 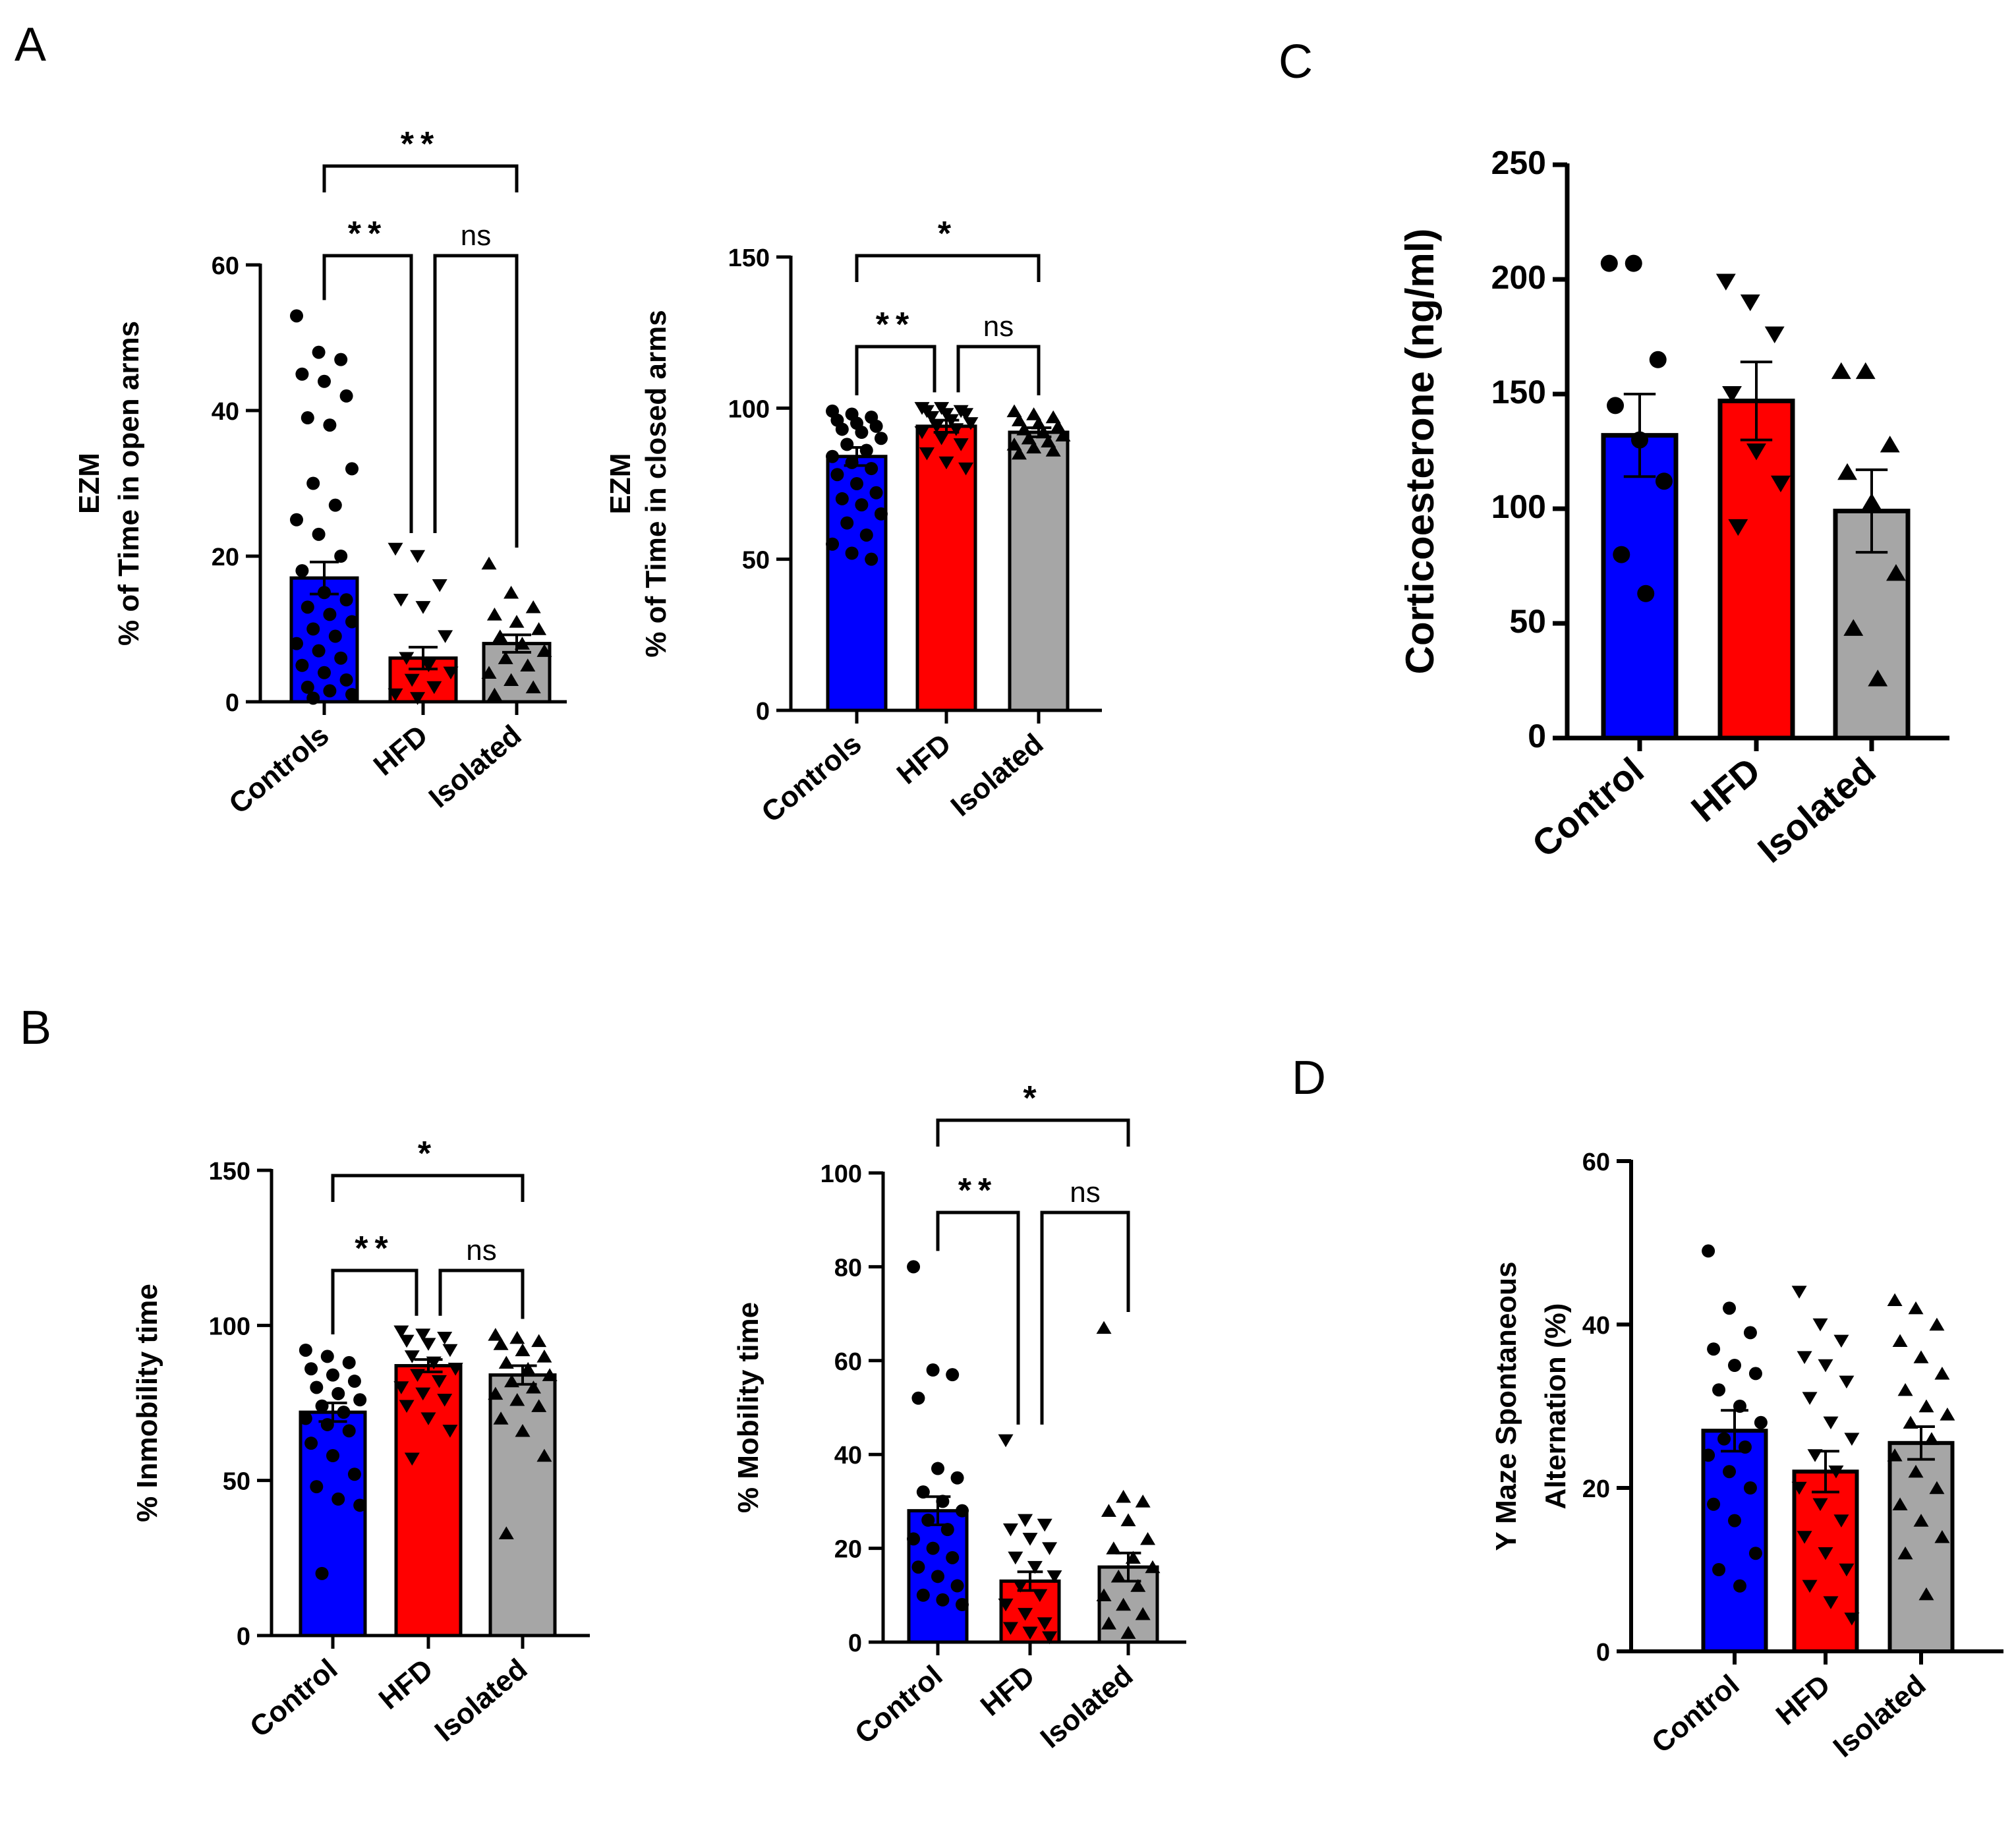 I want to click on y-axis-title: % of Time in closed arms, so click(x=656, y=483).